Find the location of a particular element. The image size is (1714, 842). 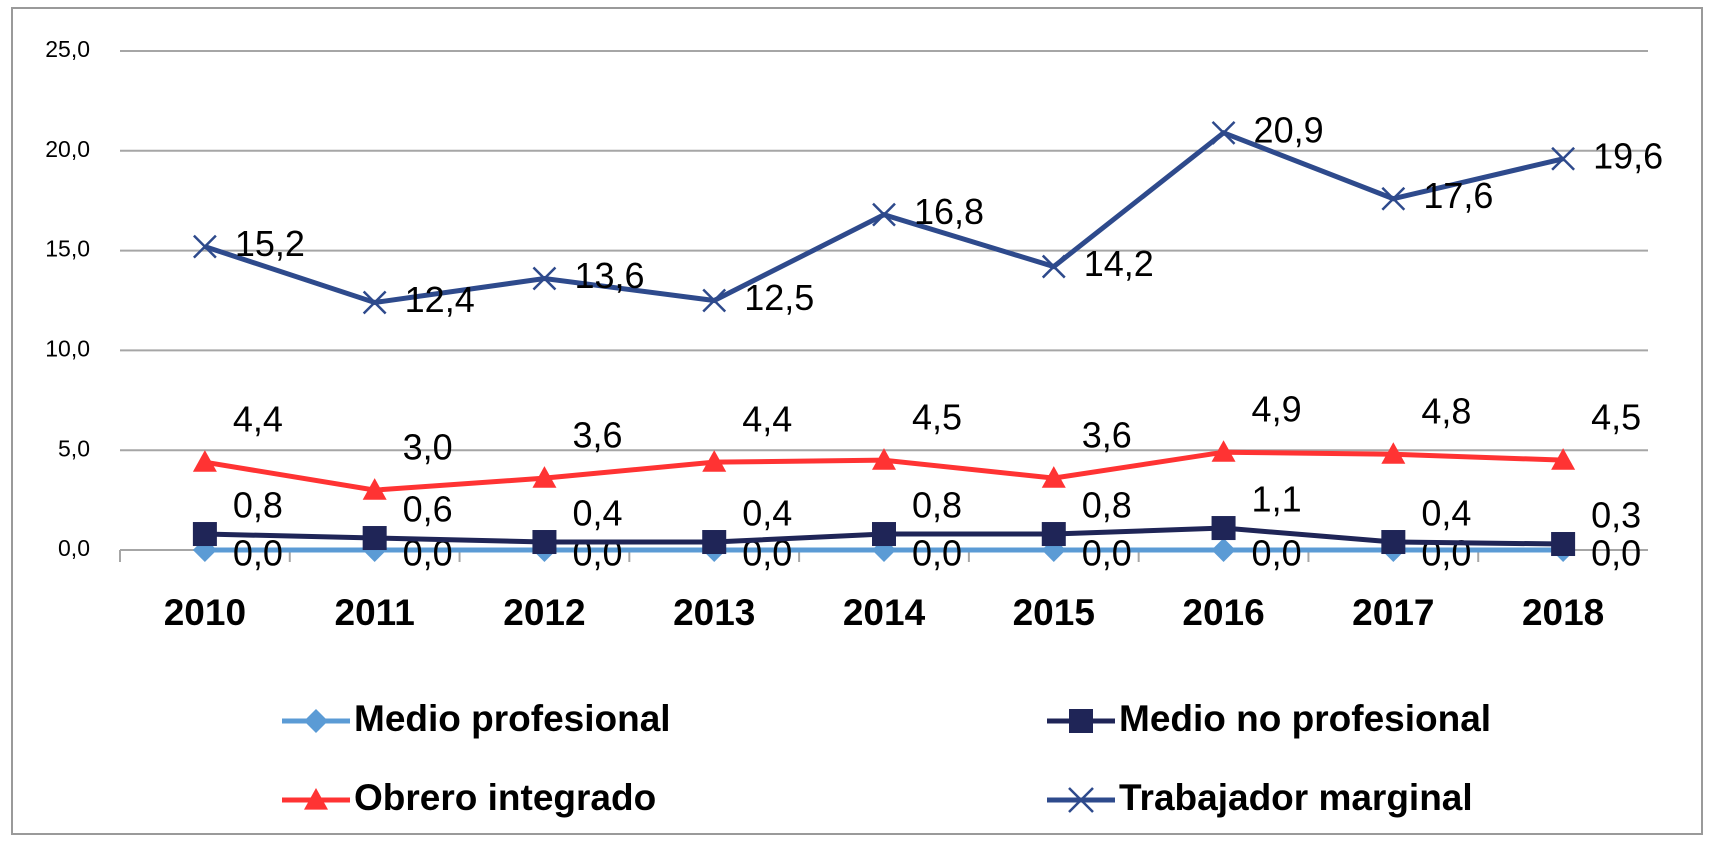

legend-label: Medio no profesional is located at coordinates (1305, 718).